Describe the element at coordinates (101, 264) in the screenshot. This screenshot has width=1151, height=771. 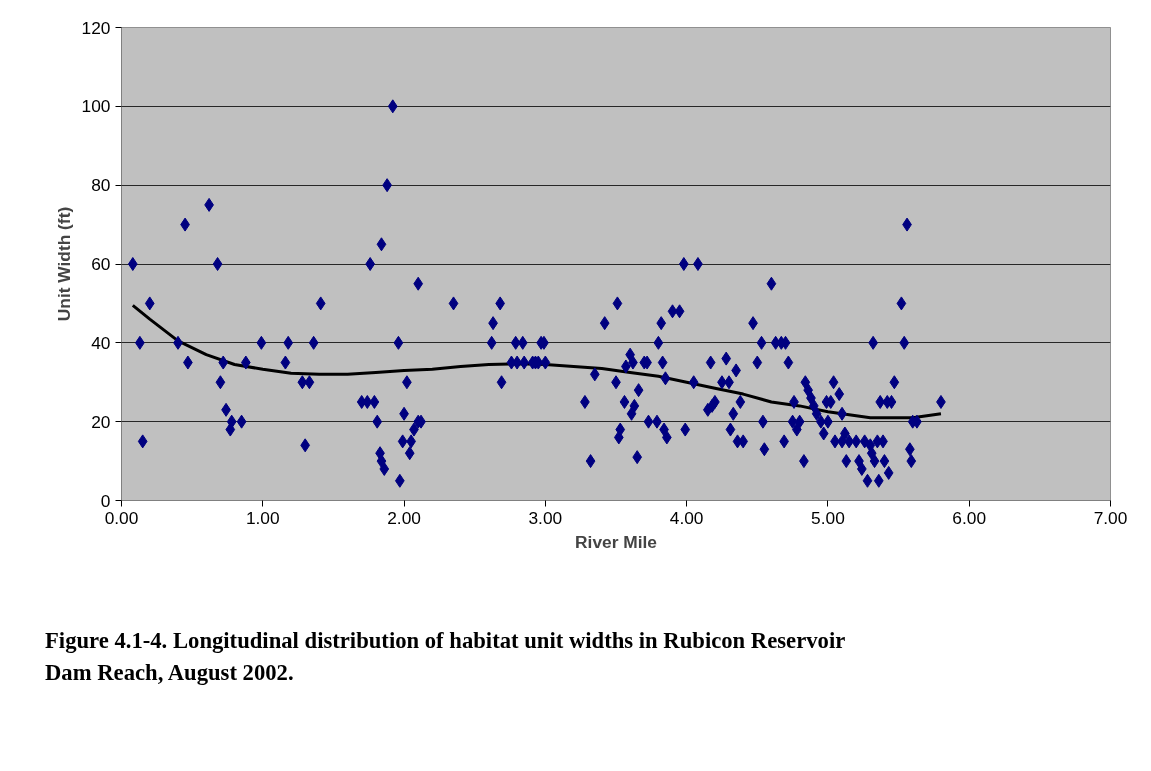
I see `y-tick-label: 60` at that location.